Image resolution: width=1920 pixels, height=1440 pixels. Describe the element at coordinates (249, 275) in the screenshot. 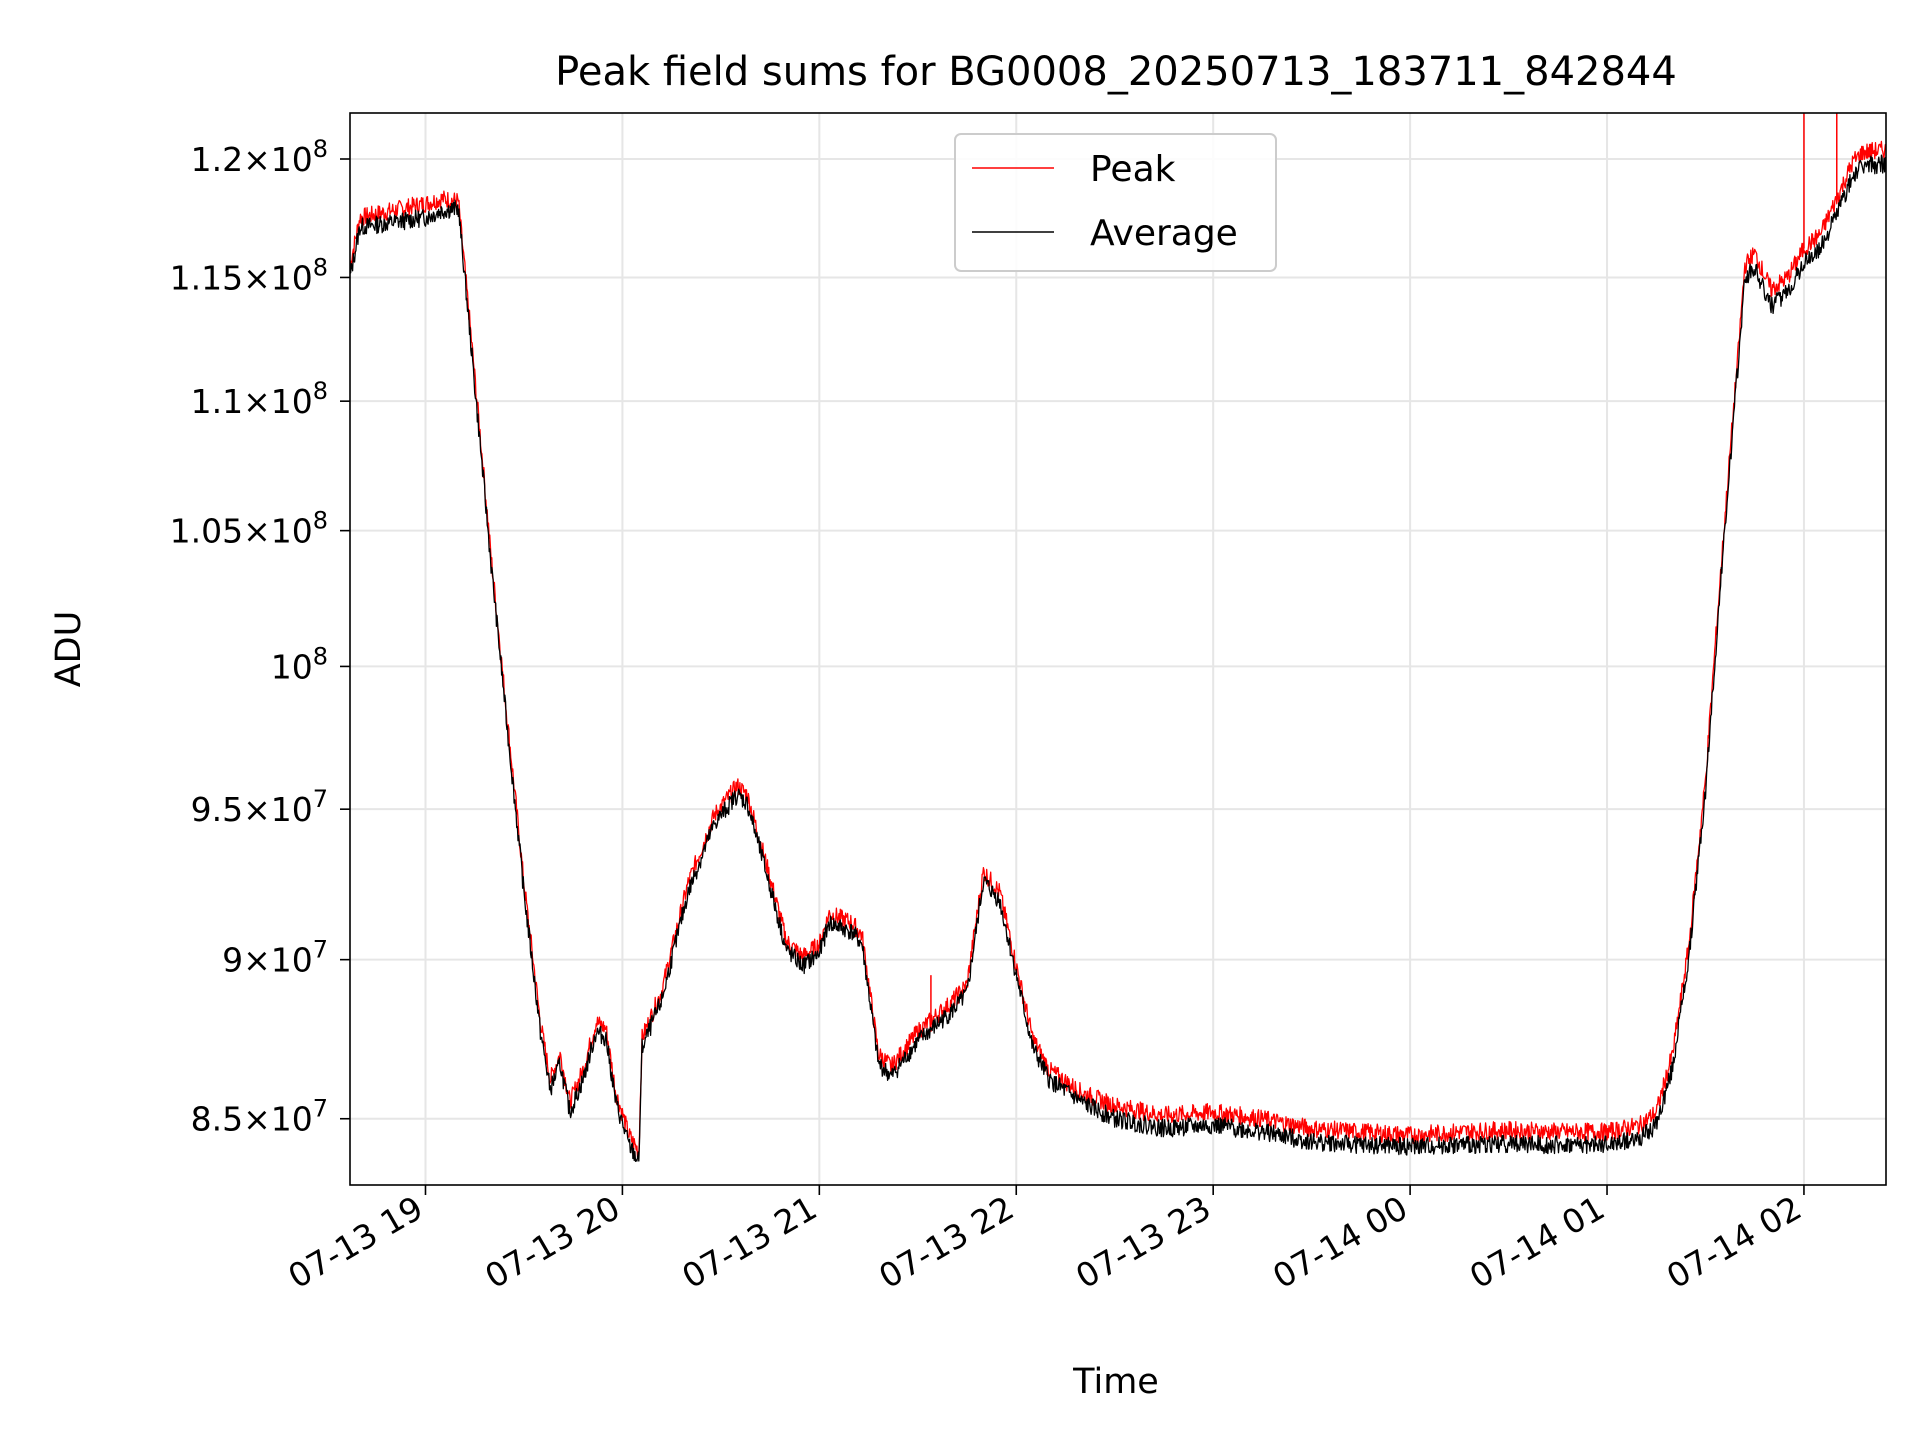

I see `y-tick-label: 1.15×108` at that location.